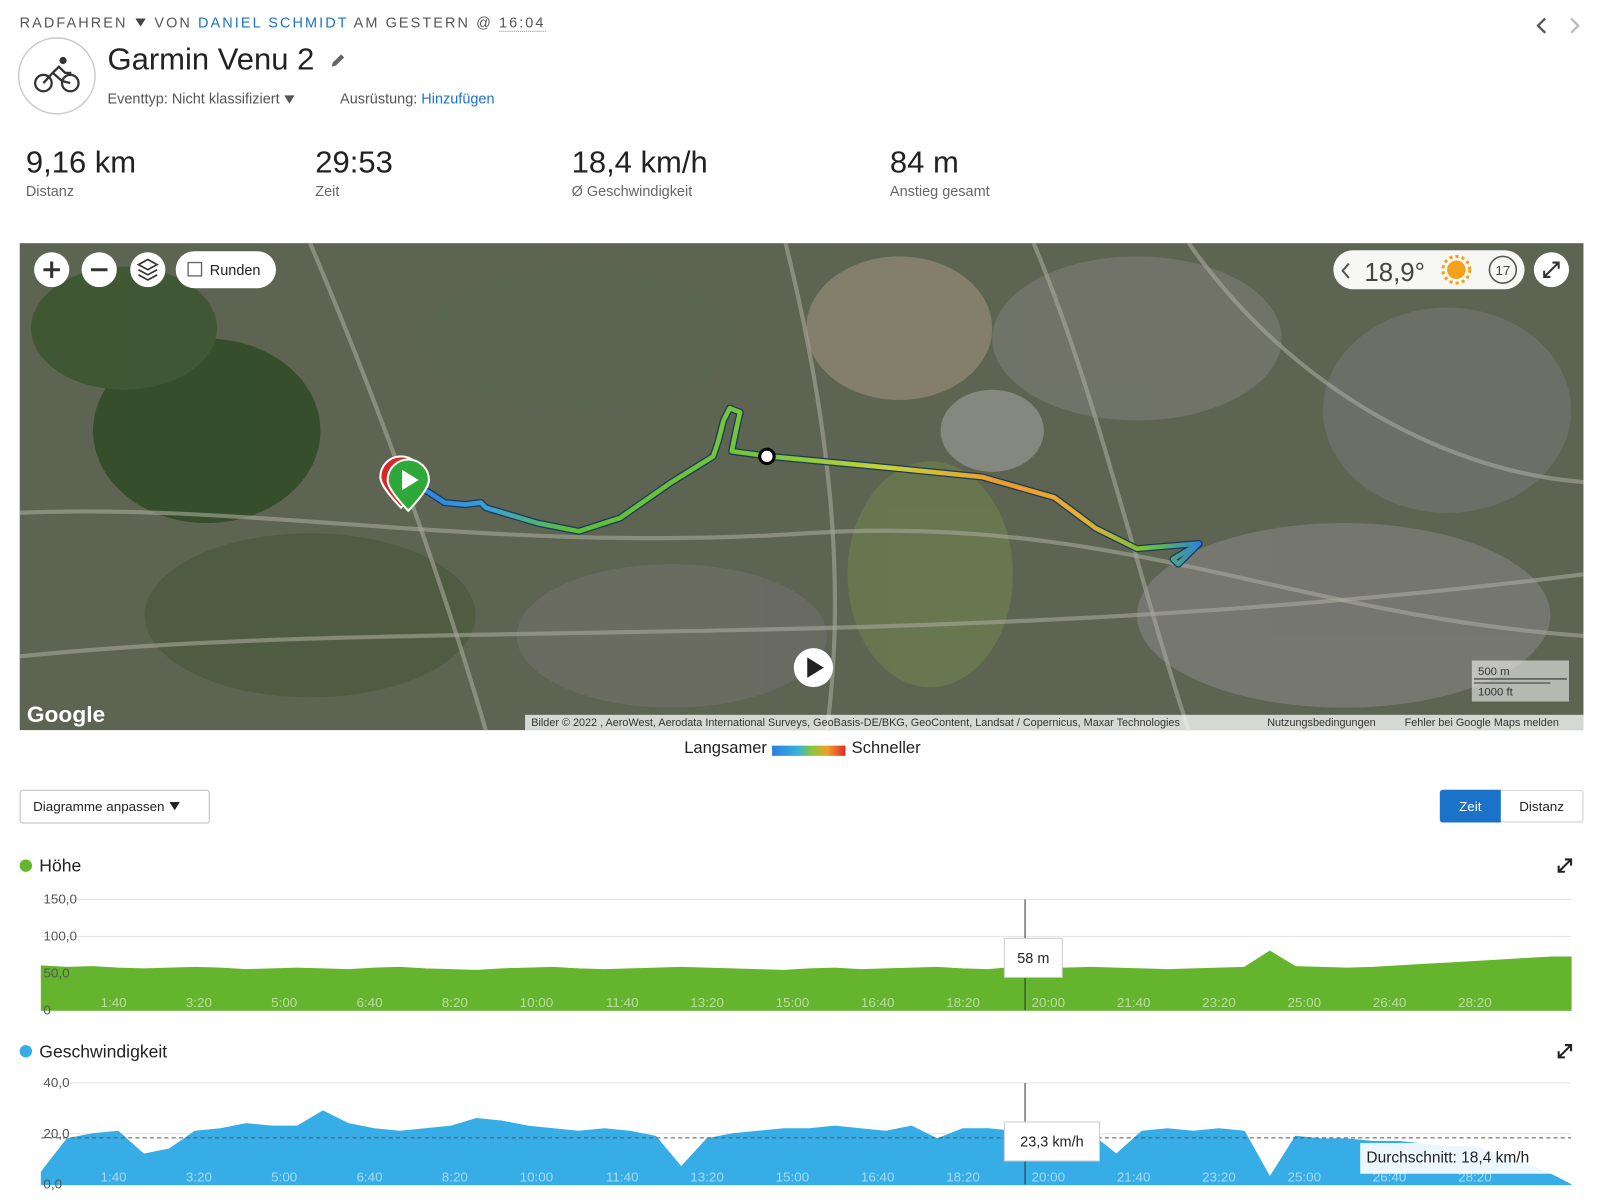  What do you see at coordinates (235, 271) in the screenshot?
I see `laps-label: Runden` at bounding box center [235, 271].